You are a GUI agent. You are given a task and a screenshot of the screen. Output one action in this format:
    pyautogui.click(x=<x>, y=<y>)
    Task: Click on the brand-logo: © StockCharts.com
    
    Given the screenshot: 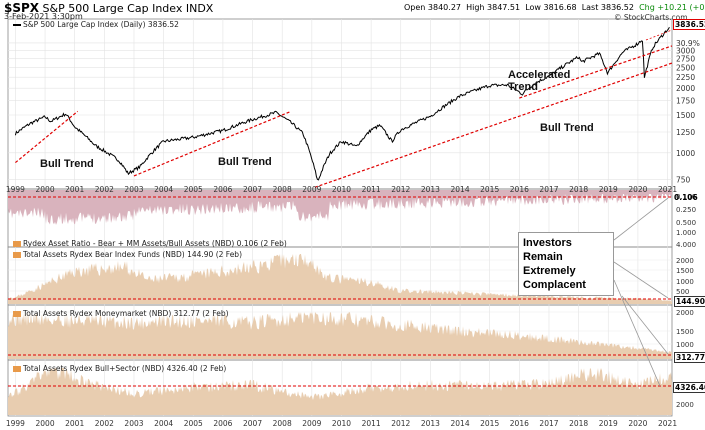 What is the action you would take?
    pyautogui.click(x=651, y=17)
    